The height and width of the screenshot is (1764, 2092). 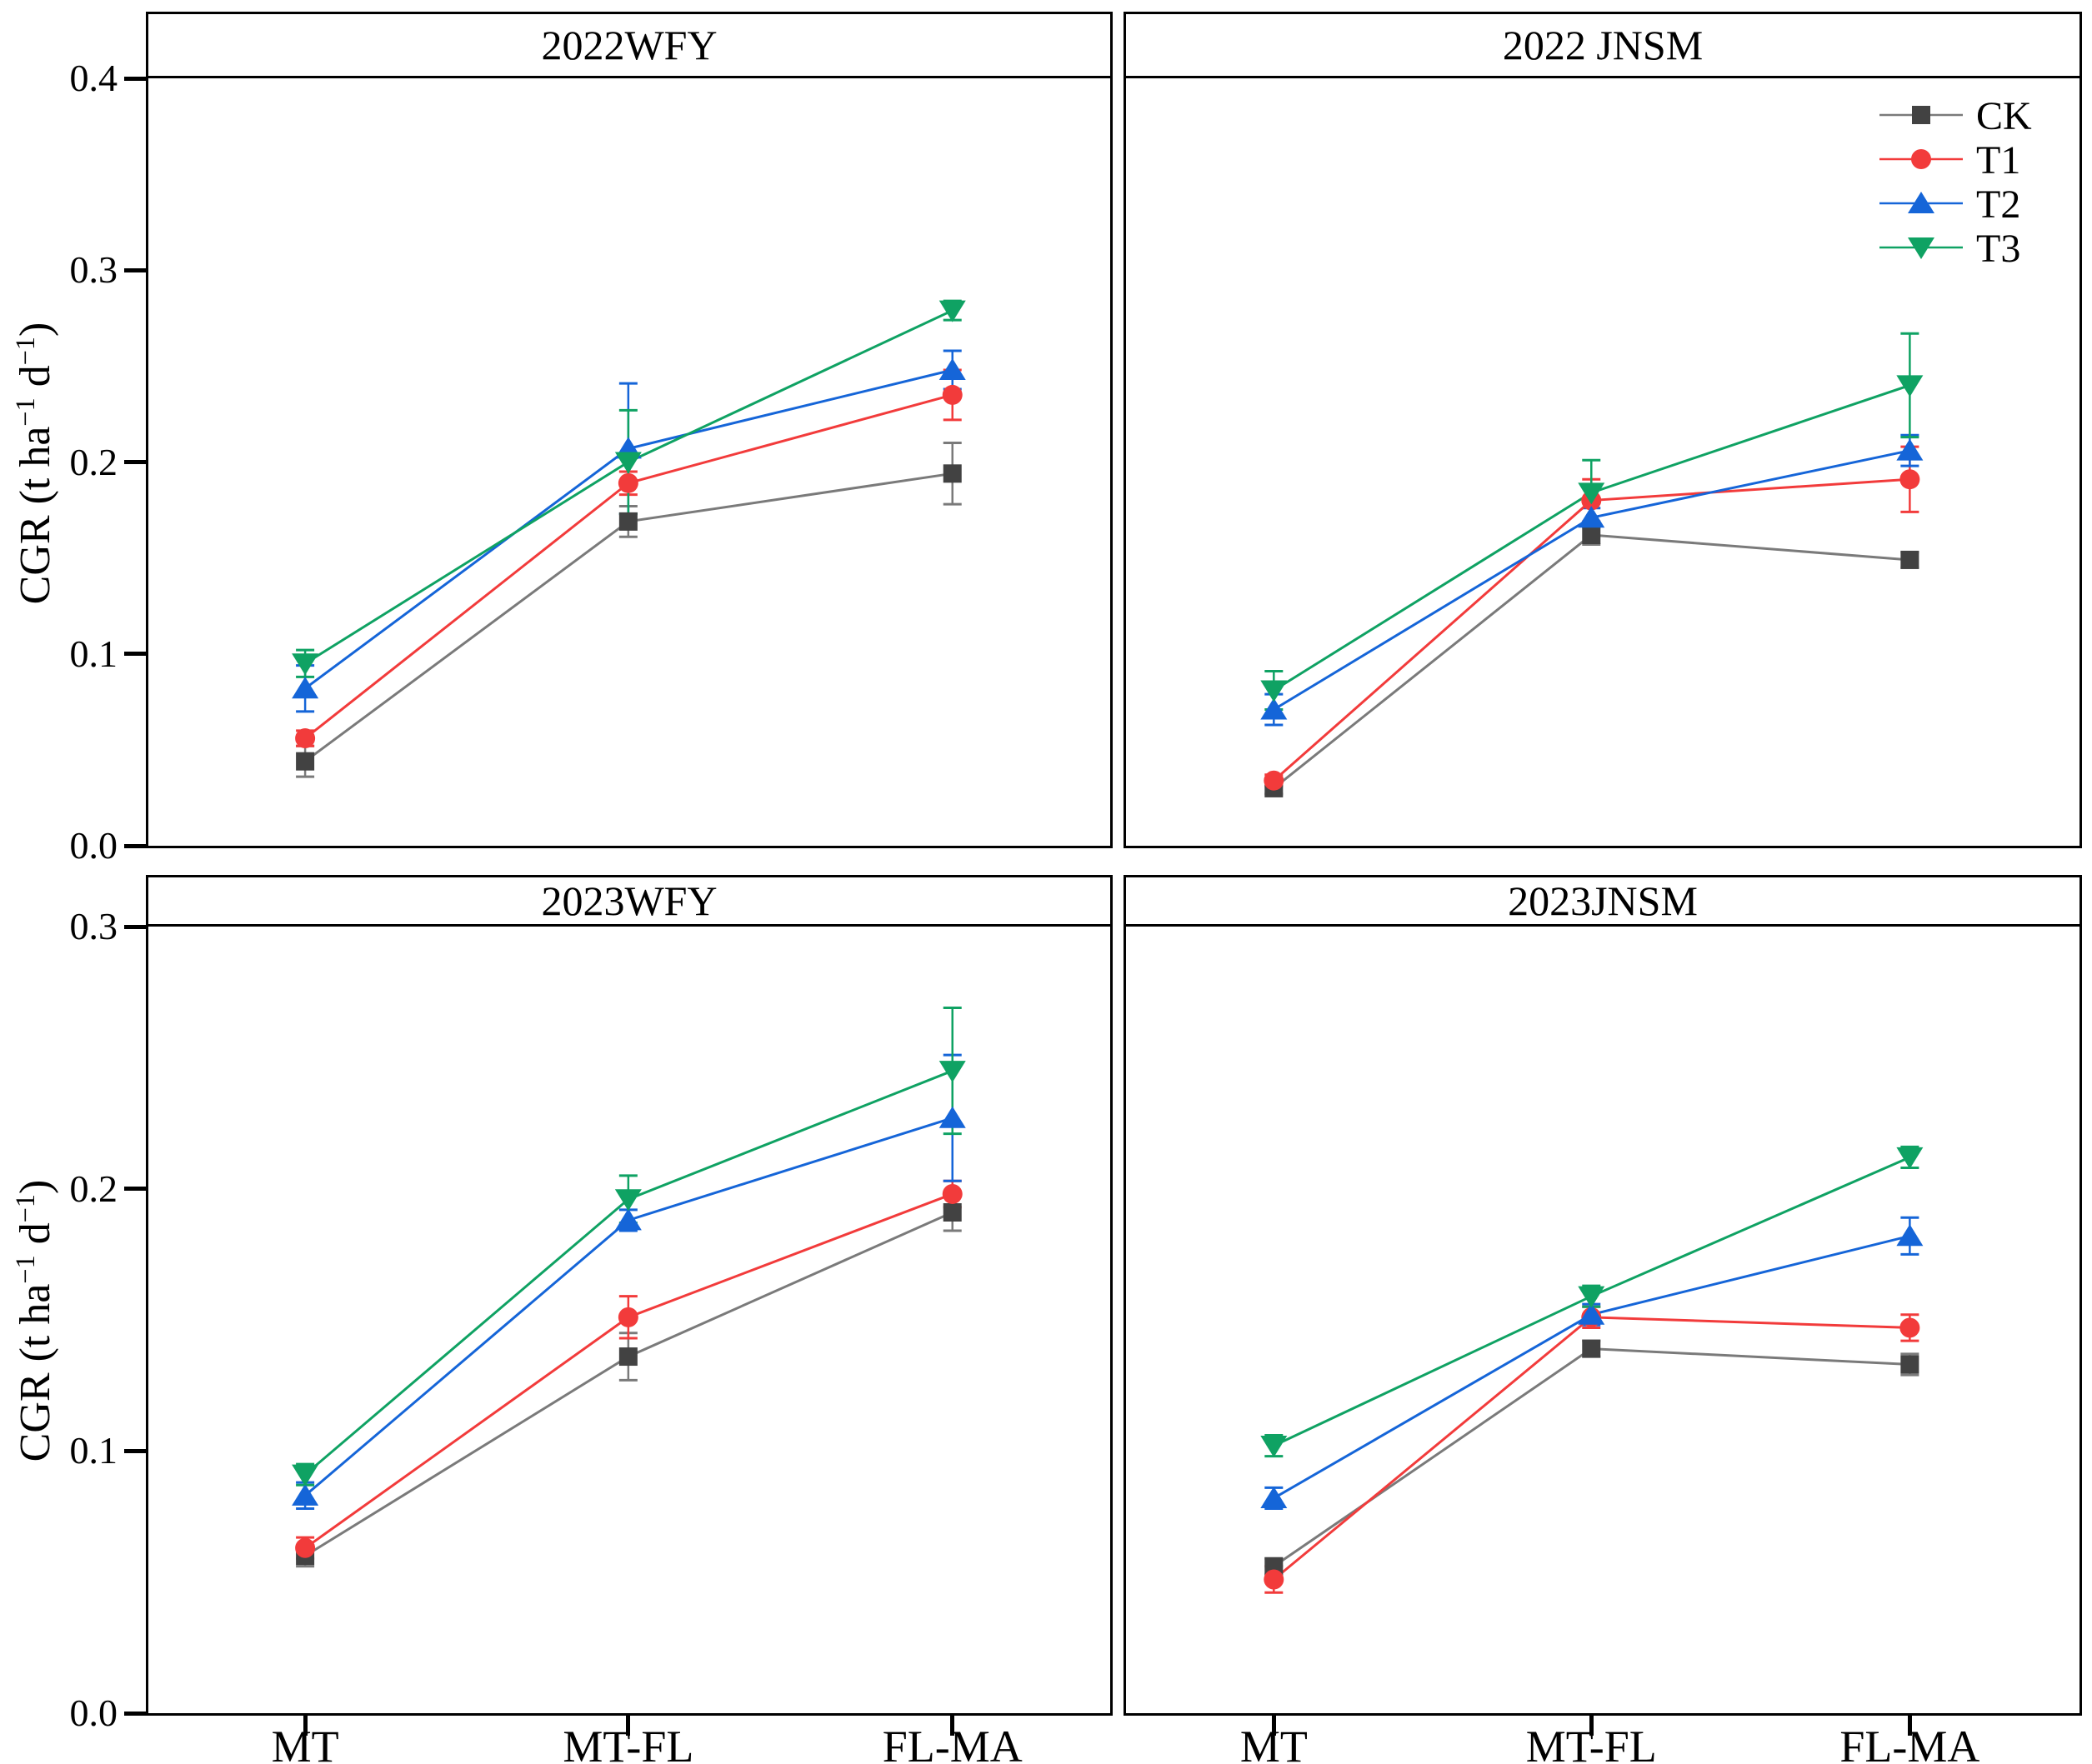 What do you see at coordinates (305, 761) in the screenshot?
I see `data-point-CK-MT` at bounding box center [305, 761].